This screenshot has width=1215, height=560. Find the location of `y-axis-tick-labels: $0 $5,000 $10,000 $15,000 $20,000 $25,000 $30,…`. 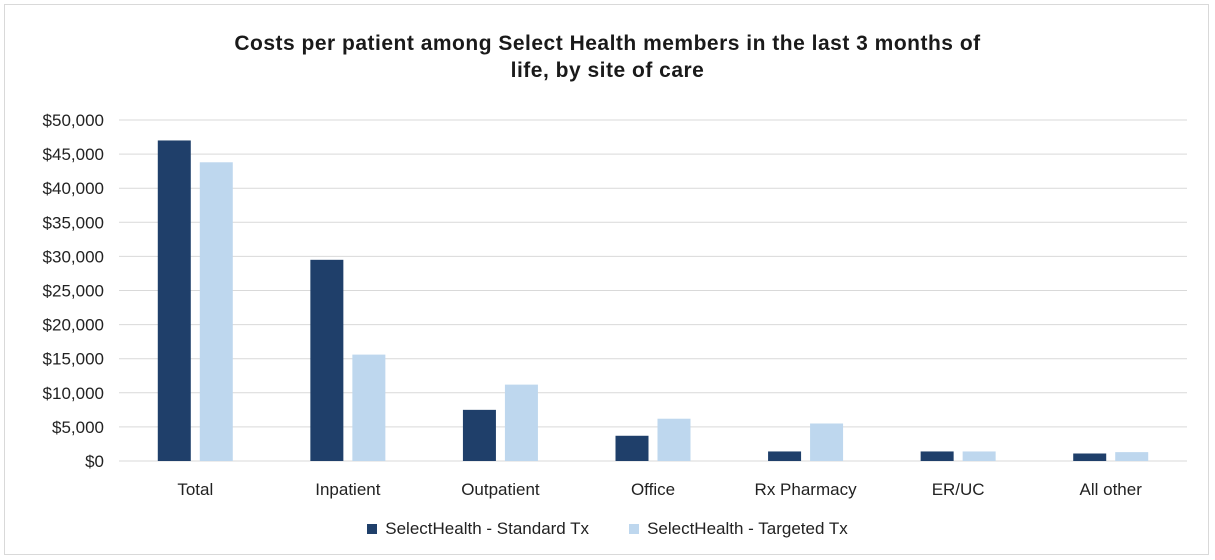

y-axis-tick-labels: $0 $5,000 $10,000 $15,000 $20,000 $25,000 $30,… is located at coordinates (73, 291).